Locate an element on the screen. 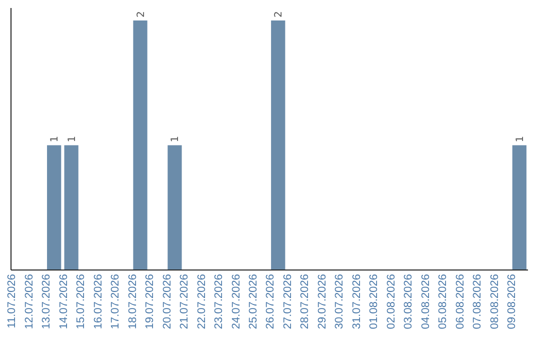  x-tick-label: 31.07.2026 is located at coordinates (356, 302).